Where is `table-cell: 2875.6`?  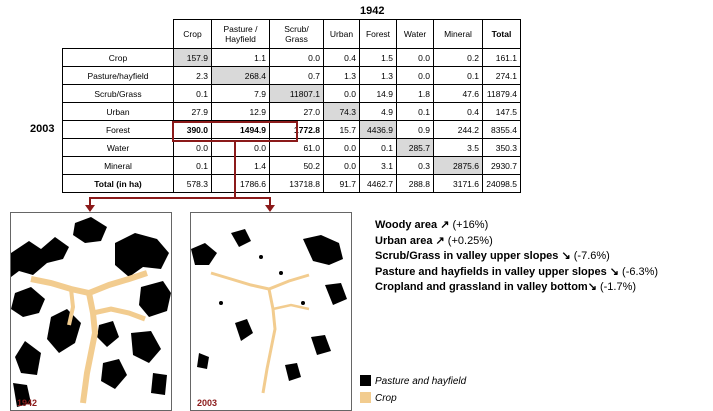 table-cell: 2875.6 is located at coordinates (458, 165).